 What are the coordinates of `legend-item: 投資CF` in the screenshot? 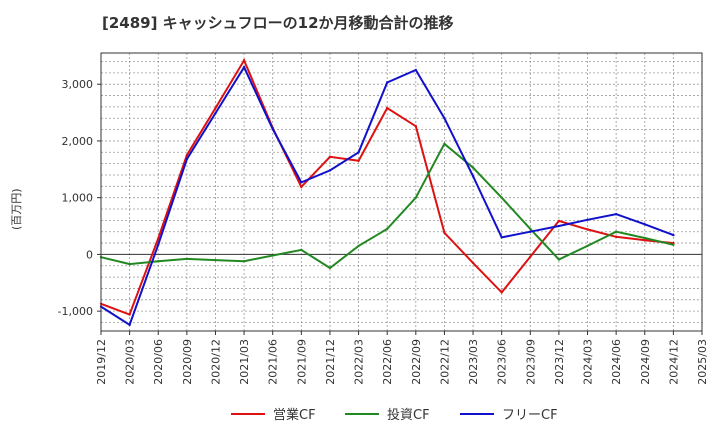 It's located at (387, 415).